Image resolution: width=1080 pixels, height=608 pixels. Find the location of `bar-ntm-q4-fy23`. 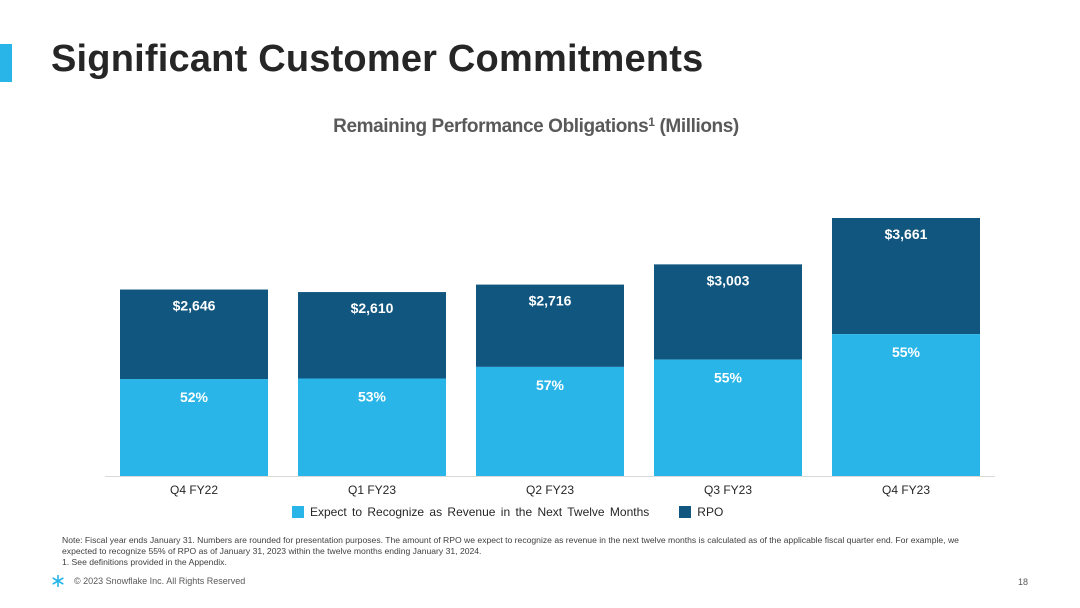

bar-ntm-q4-fy23 is located at coordinates (906, 405).